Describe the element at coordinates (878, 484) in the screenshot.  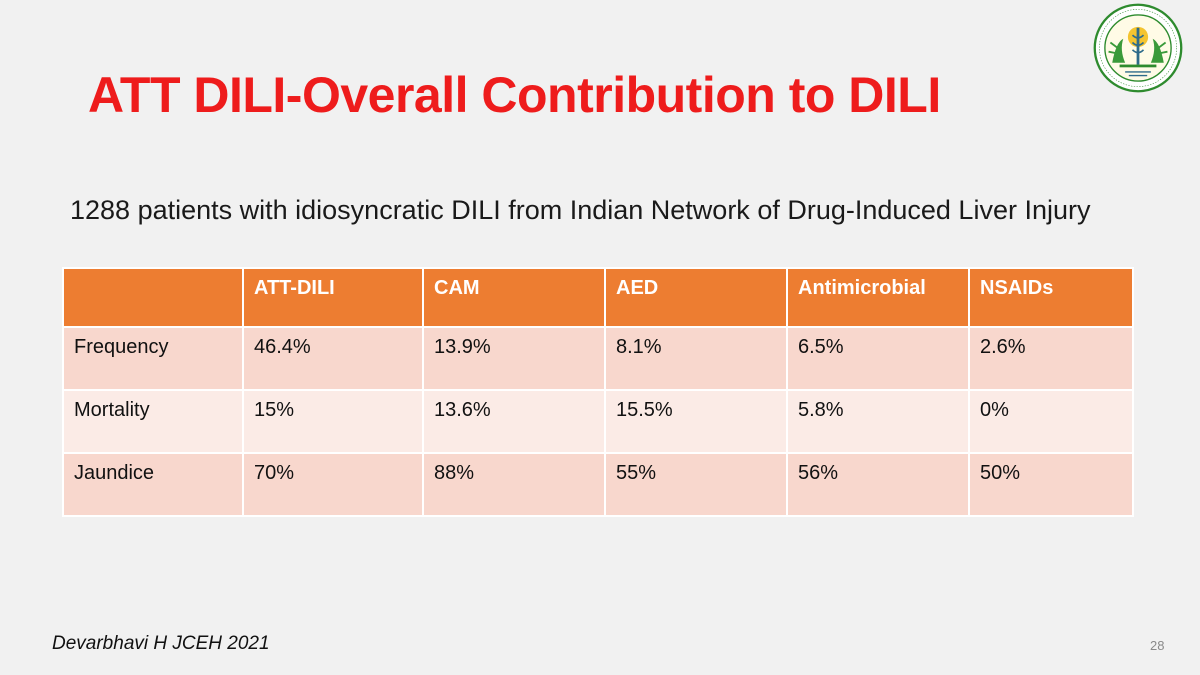
I see `table-cell: 56%` at that location.